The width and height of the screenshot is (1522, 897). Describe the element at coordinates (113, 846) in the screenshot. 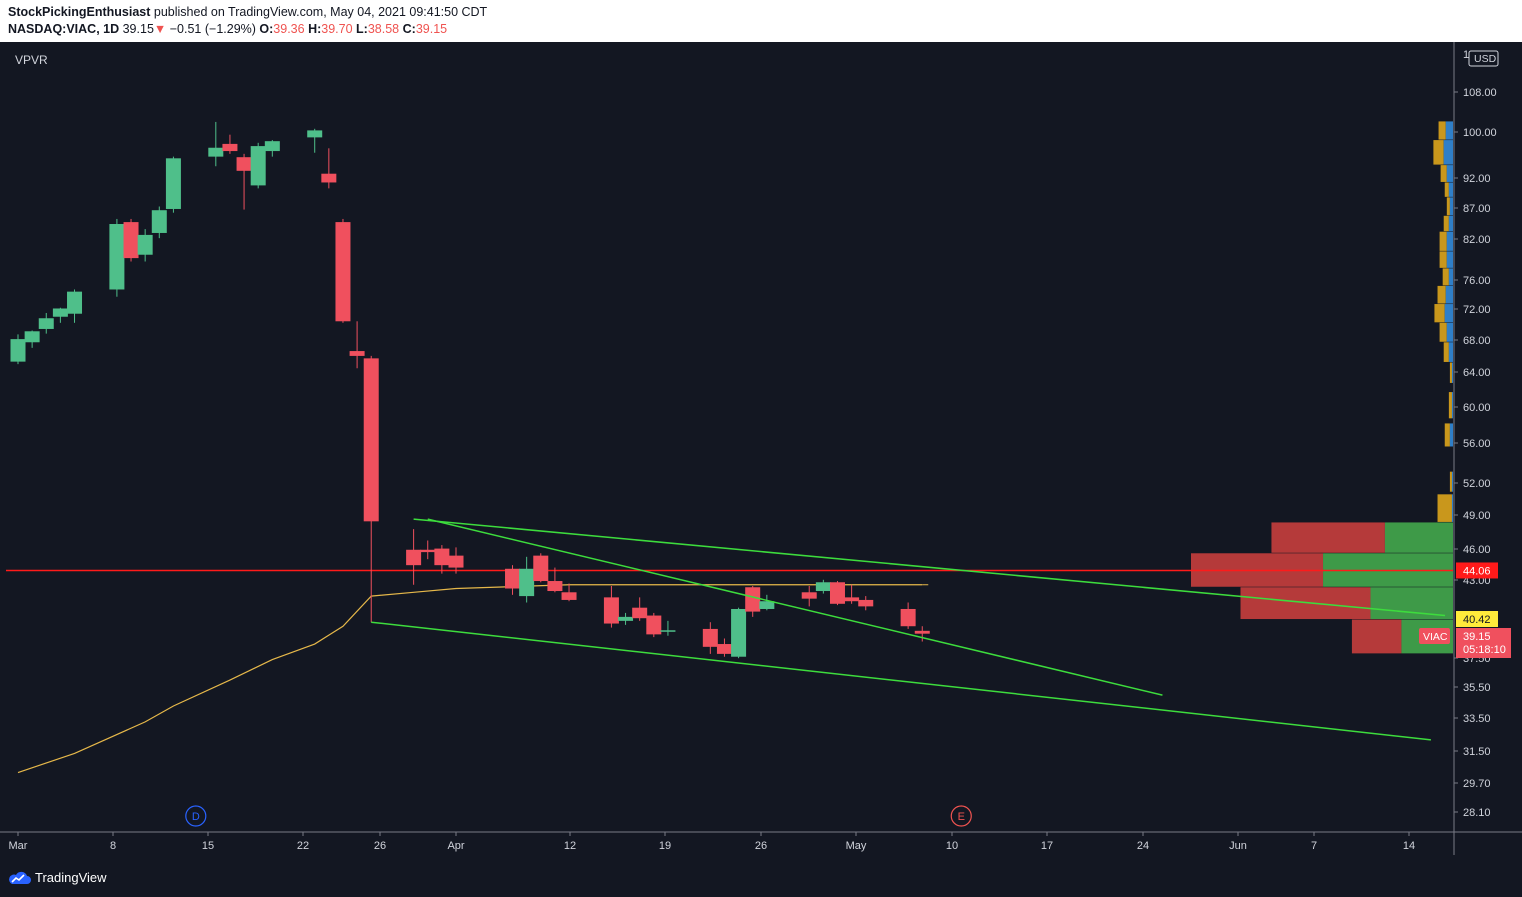

I see `x-axis-tick-label: 8` at that location.